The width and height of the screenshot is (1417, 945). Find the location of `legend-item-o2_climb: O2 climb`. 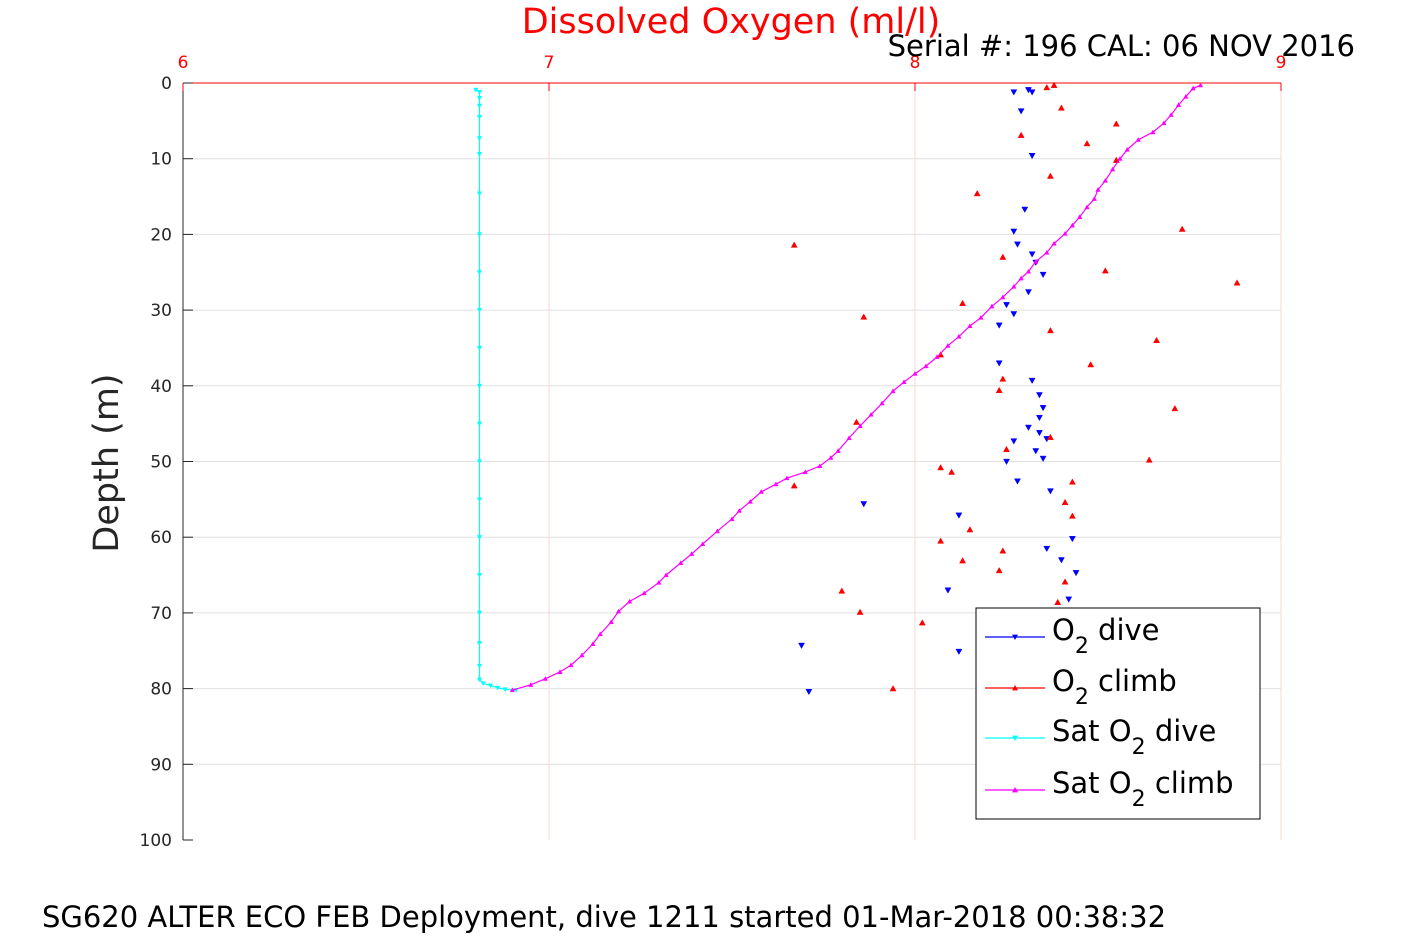

legend-item-o2_climb: O2 climb is located at coordinates (1081, 687).